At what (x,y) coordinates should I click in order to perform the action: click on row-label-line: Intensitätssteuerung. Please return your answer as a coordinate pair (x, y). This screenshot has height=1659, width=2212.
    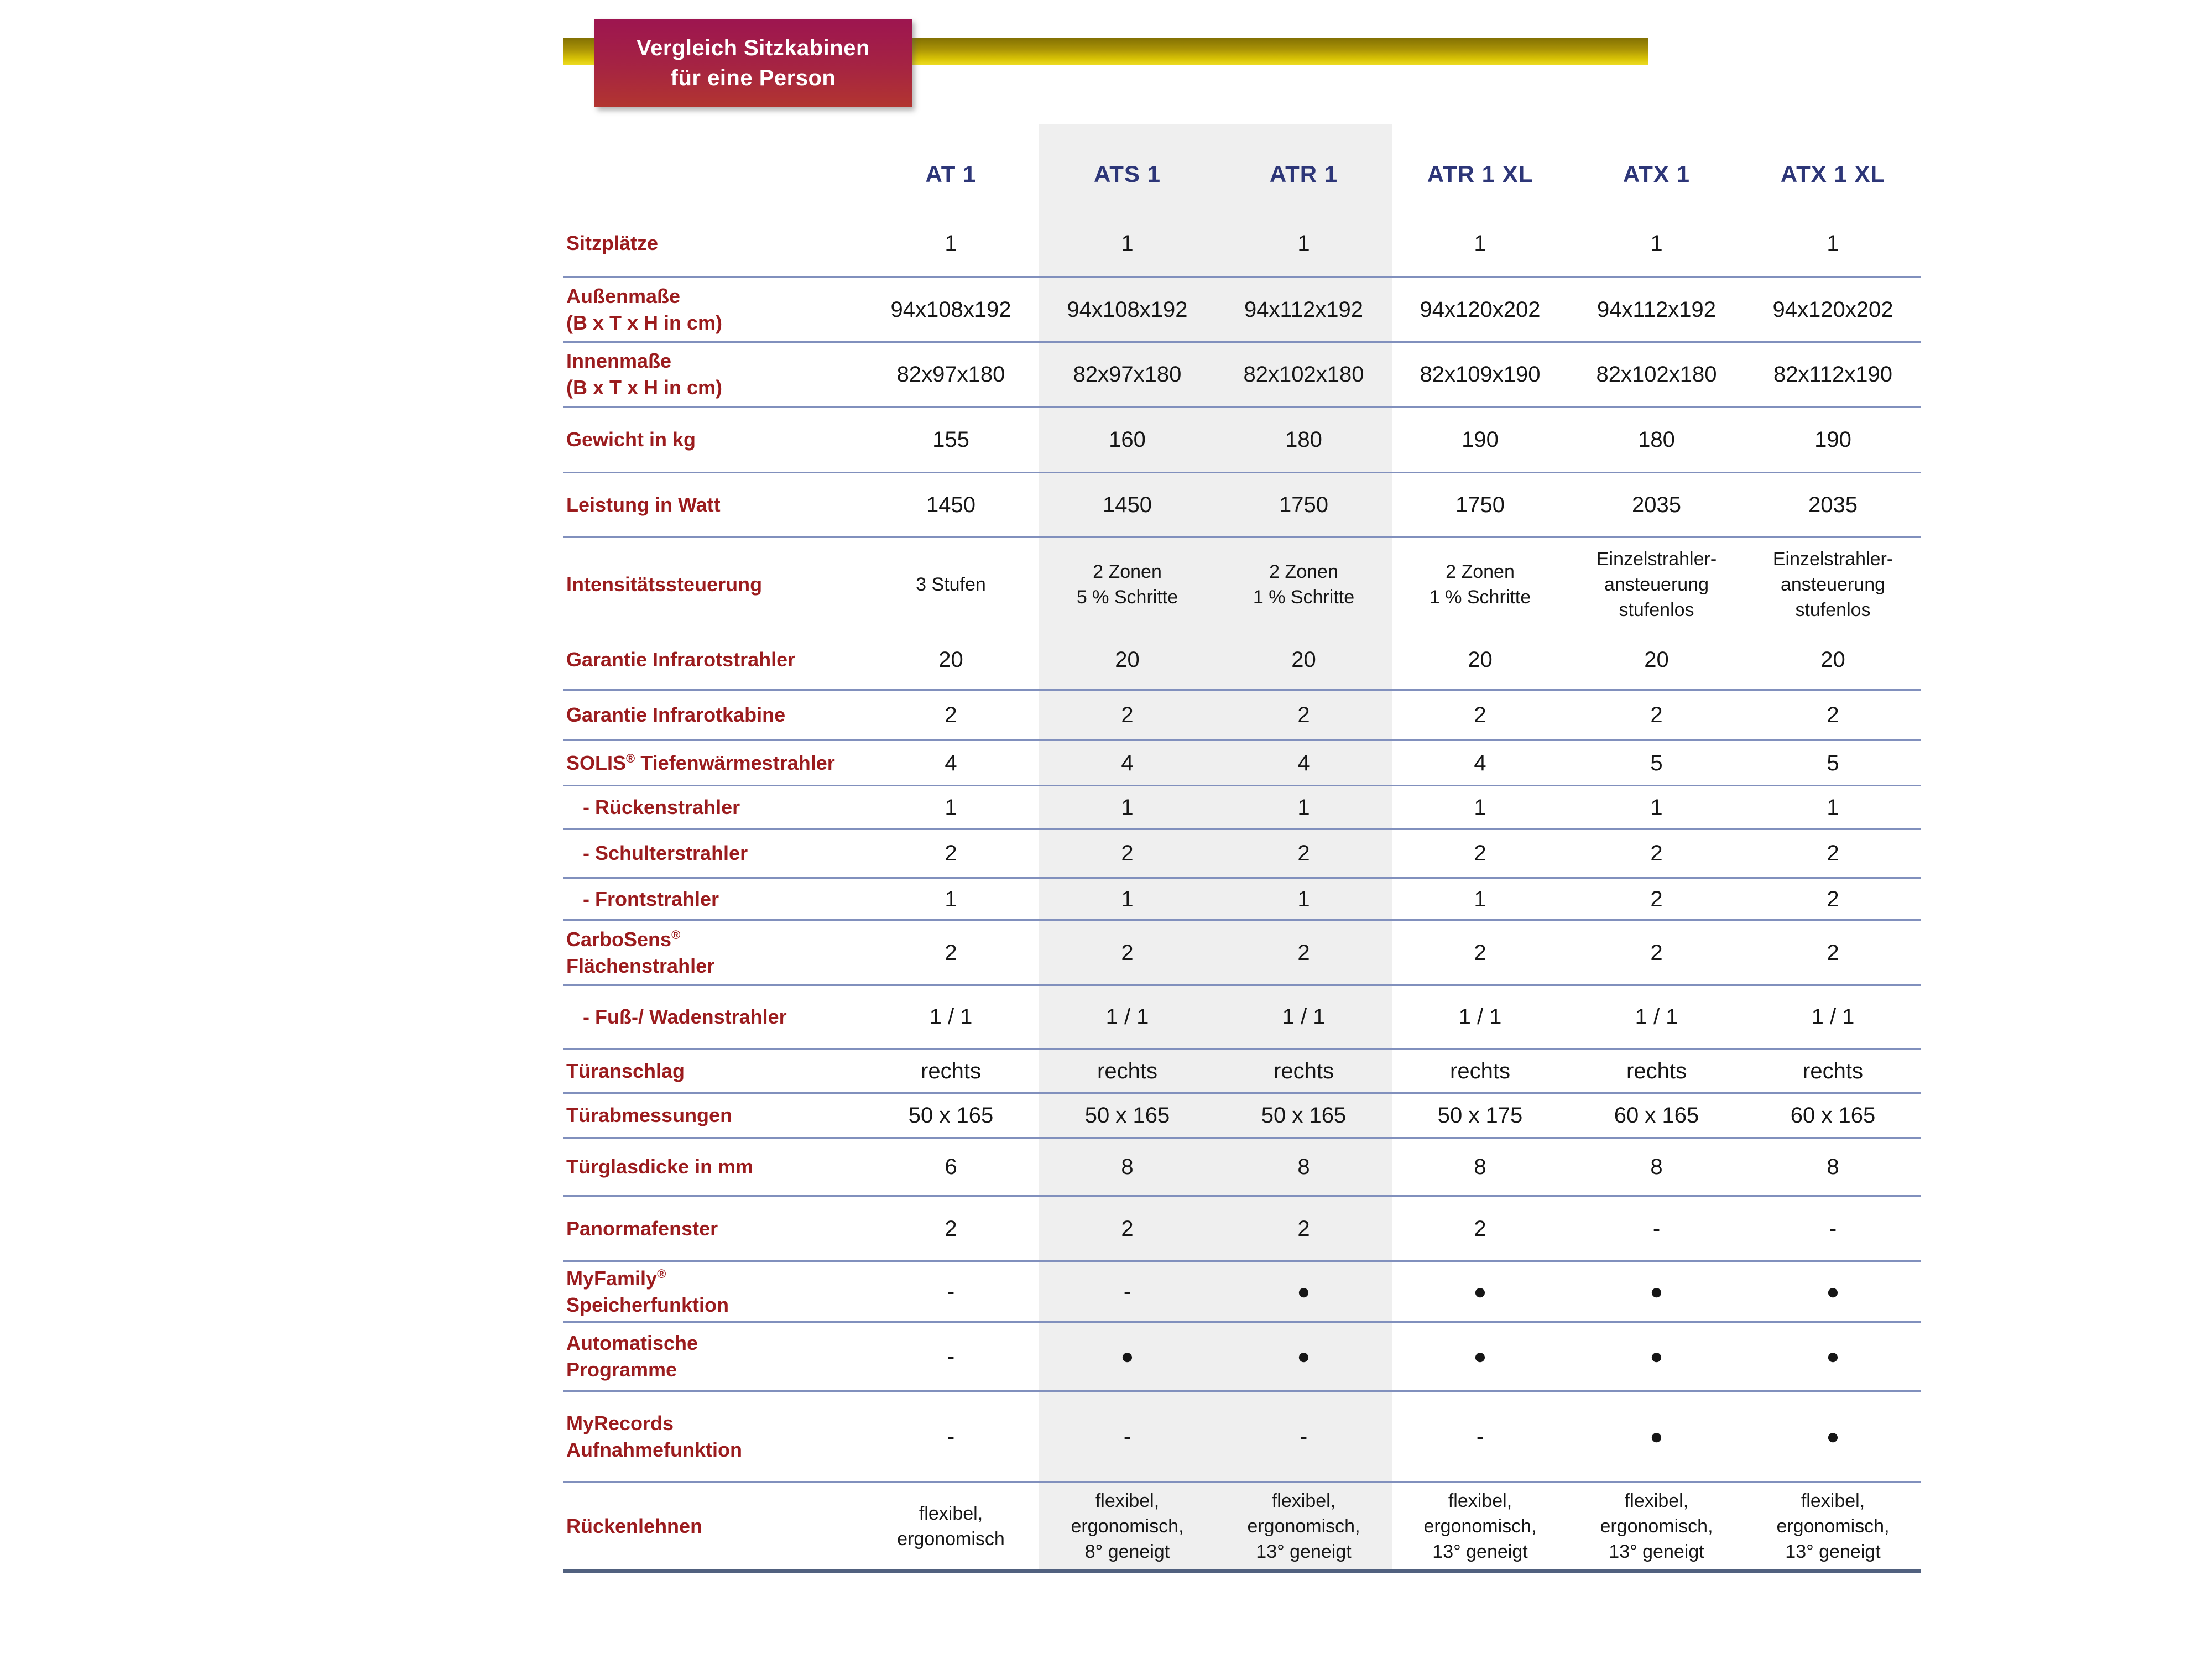
    Looking at the image, I should click on (664, 584).